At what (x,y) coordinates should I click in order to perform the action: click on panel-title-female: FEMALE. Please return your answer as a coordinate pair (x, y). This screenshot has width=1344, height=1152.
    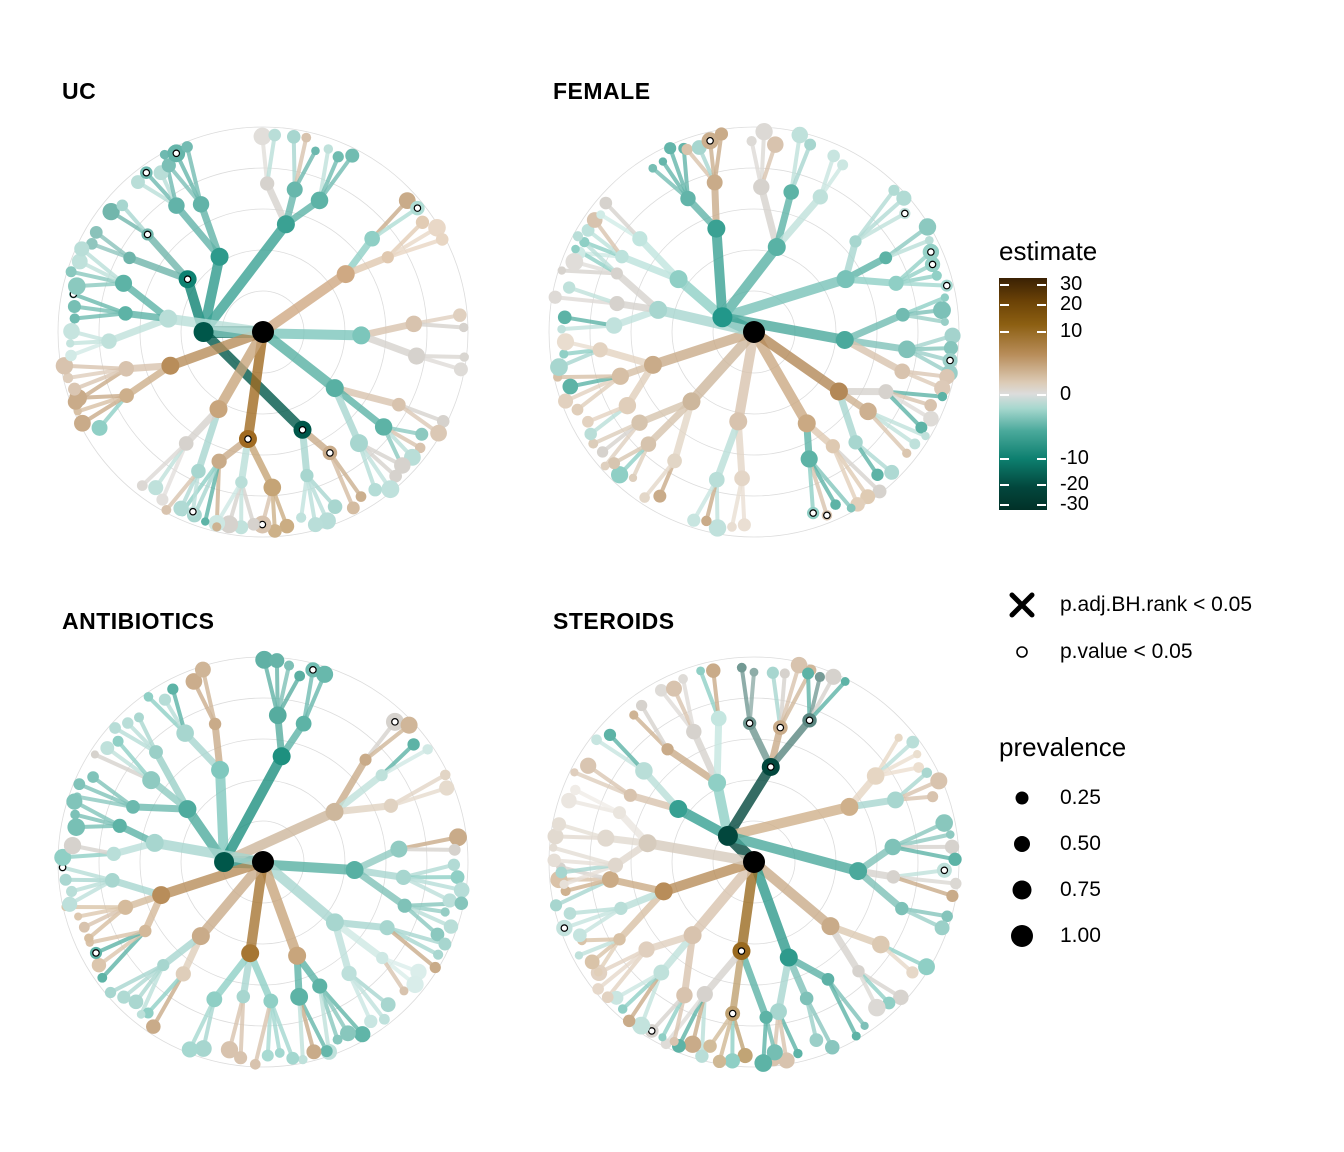
    Looking at the image, I should click on (602, 91).